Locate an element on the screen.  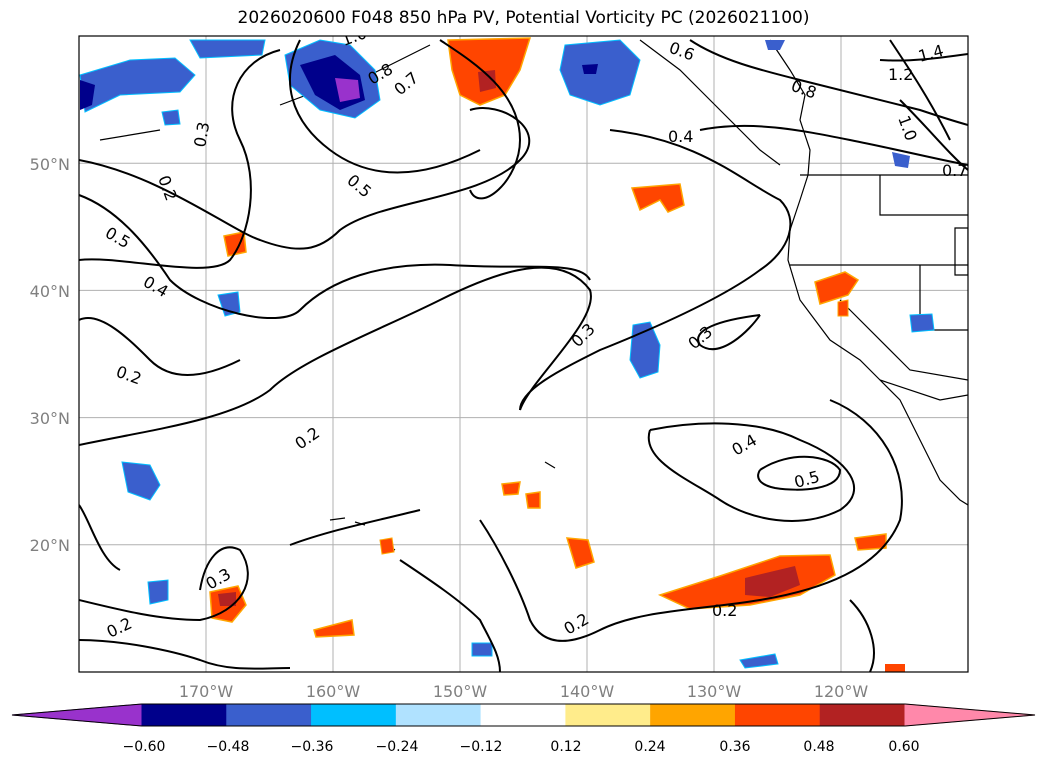
lon-tick-label: 120°W is located at coordinates (841, 691).